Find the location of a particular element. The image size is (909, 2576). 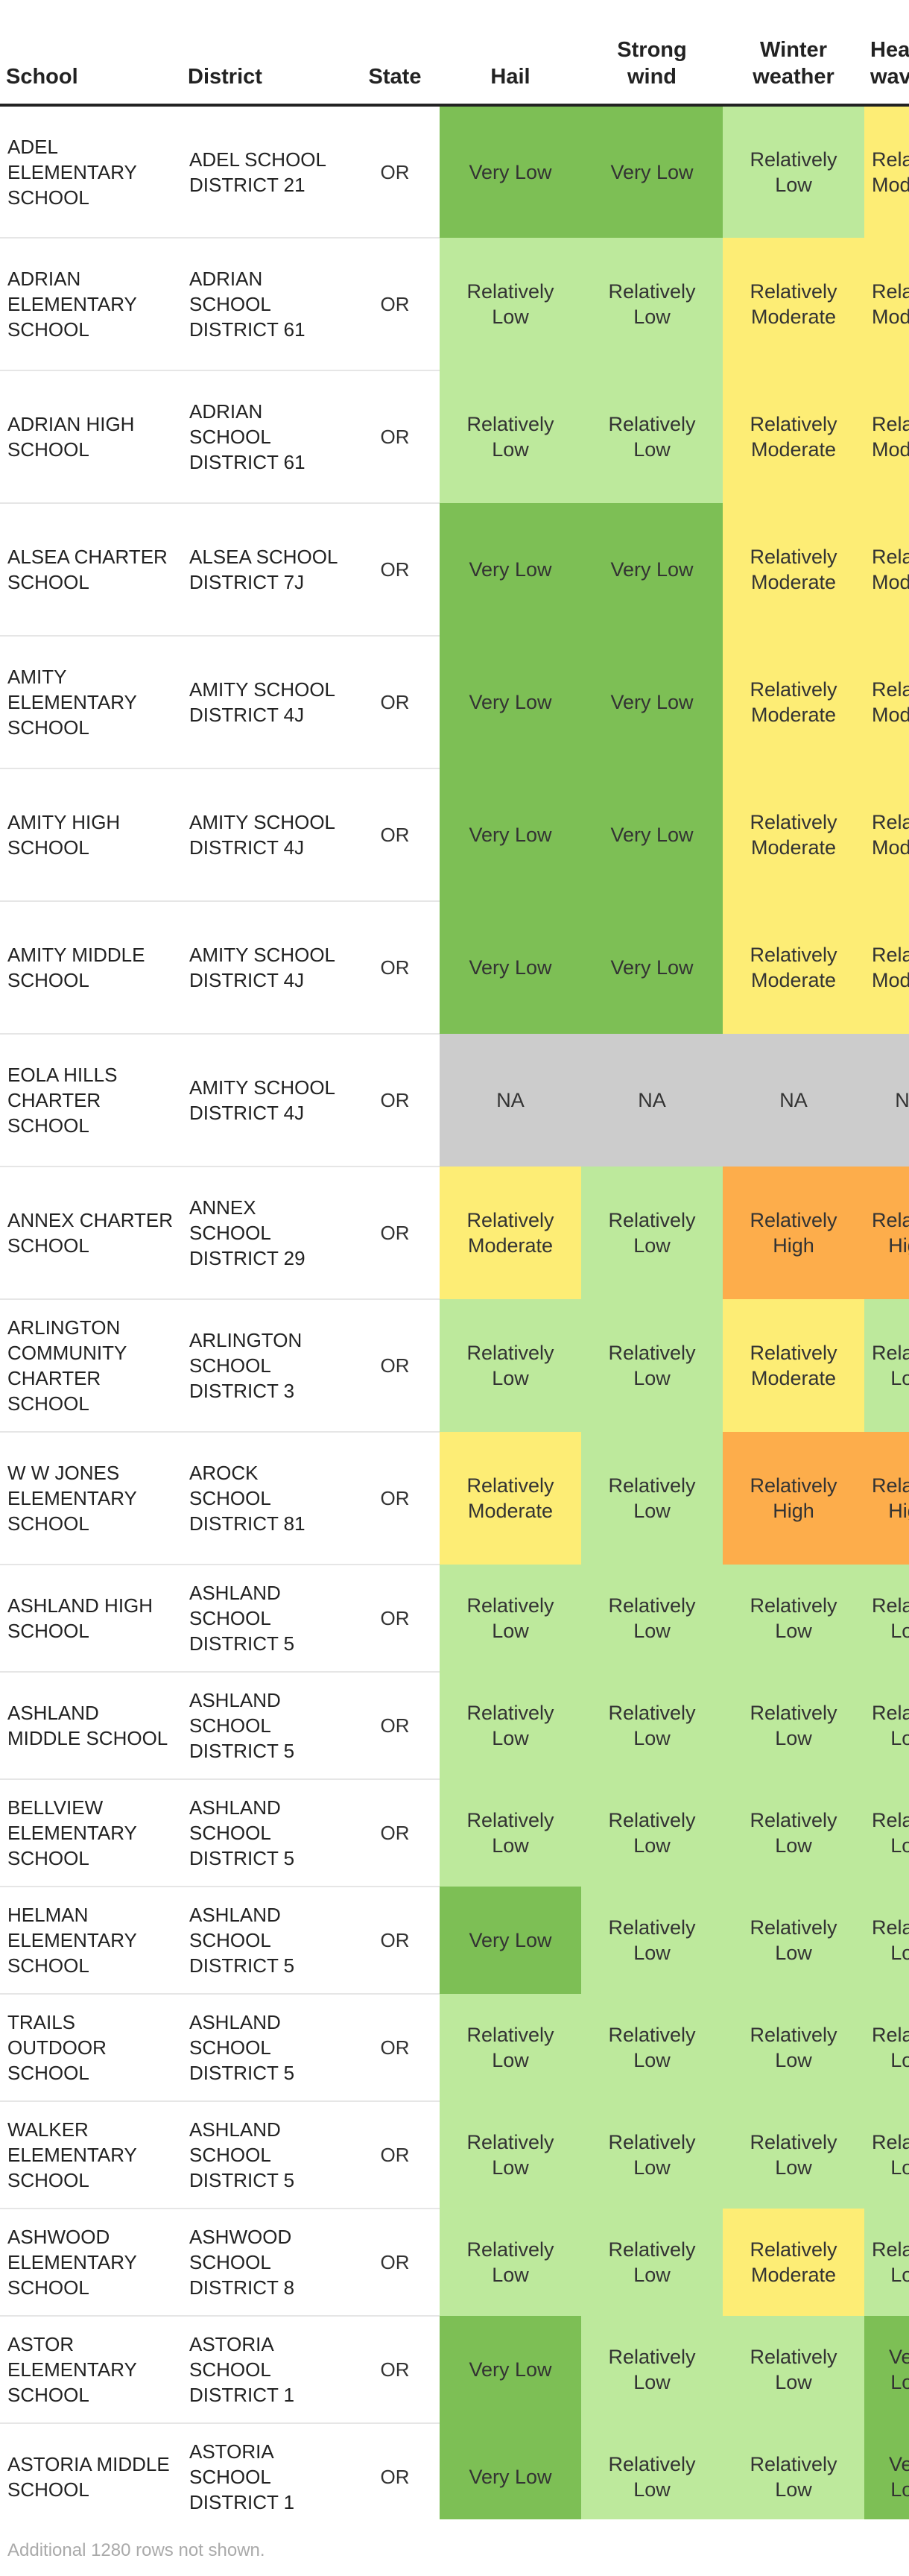

school-cell: WALKER ELEMENTARY SCHOOL is located at coordinates (91, 2155).